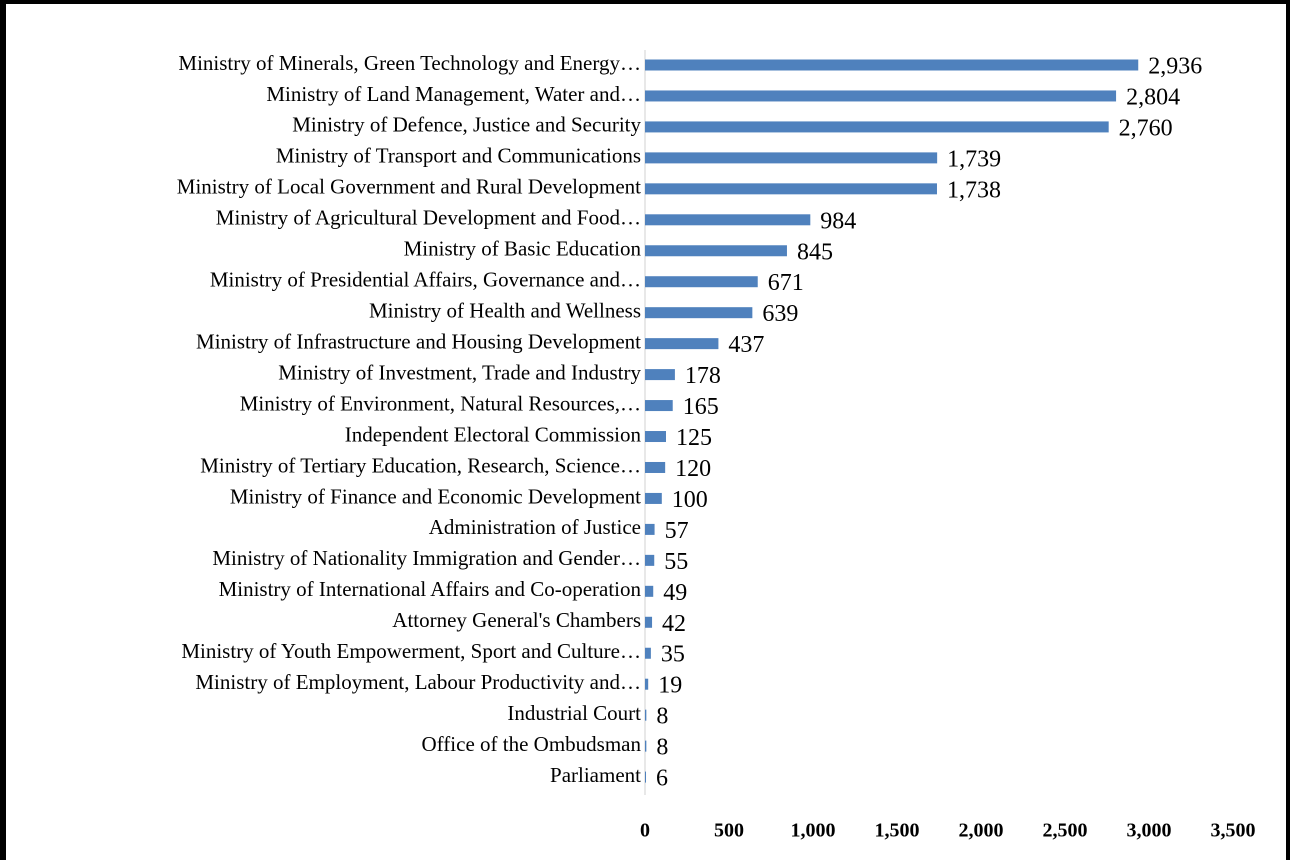 The height and width of the screenshot is (860, 1291). What do you see at coordinates (1146, 128) in the screenshot?
I see `value-label: 2,760` at bounding box center [1146, 128].